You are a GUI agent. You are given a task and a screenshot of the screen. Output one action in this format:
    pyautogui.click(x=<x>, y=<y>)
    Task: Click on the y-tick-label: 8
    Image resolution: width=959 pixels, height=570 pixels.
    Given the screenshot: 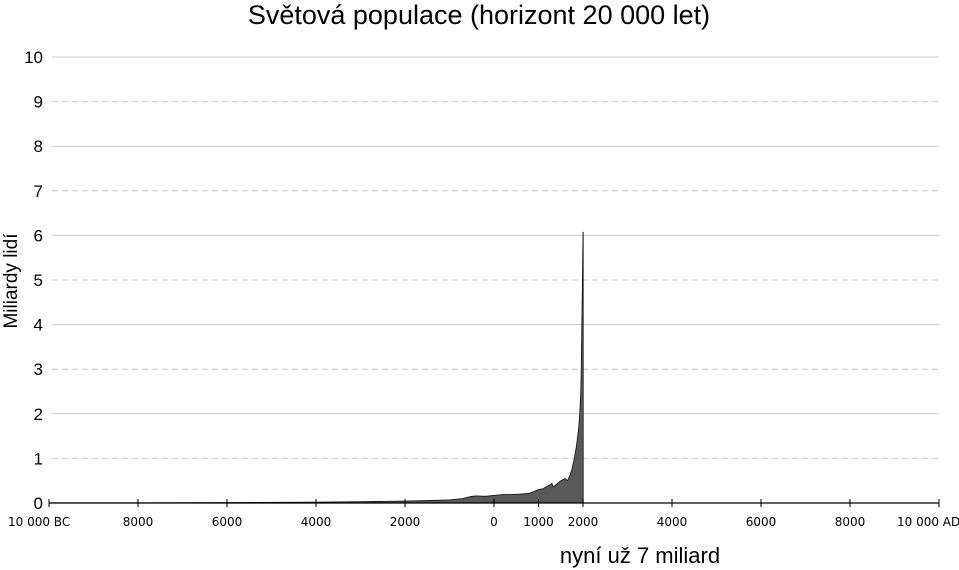 What is the action you would take?
    pyautogui.click(x=38, y=146)
    